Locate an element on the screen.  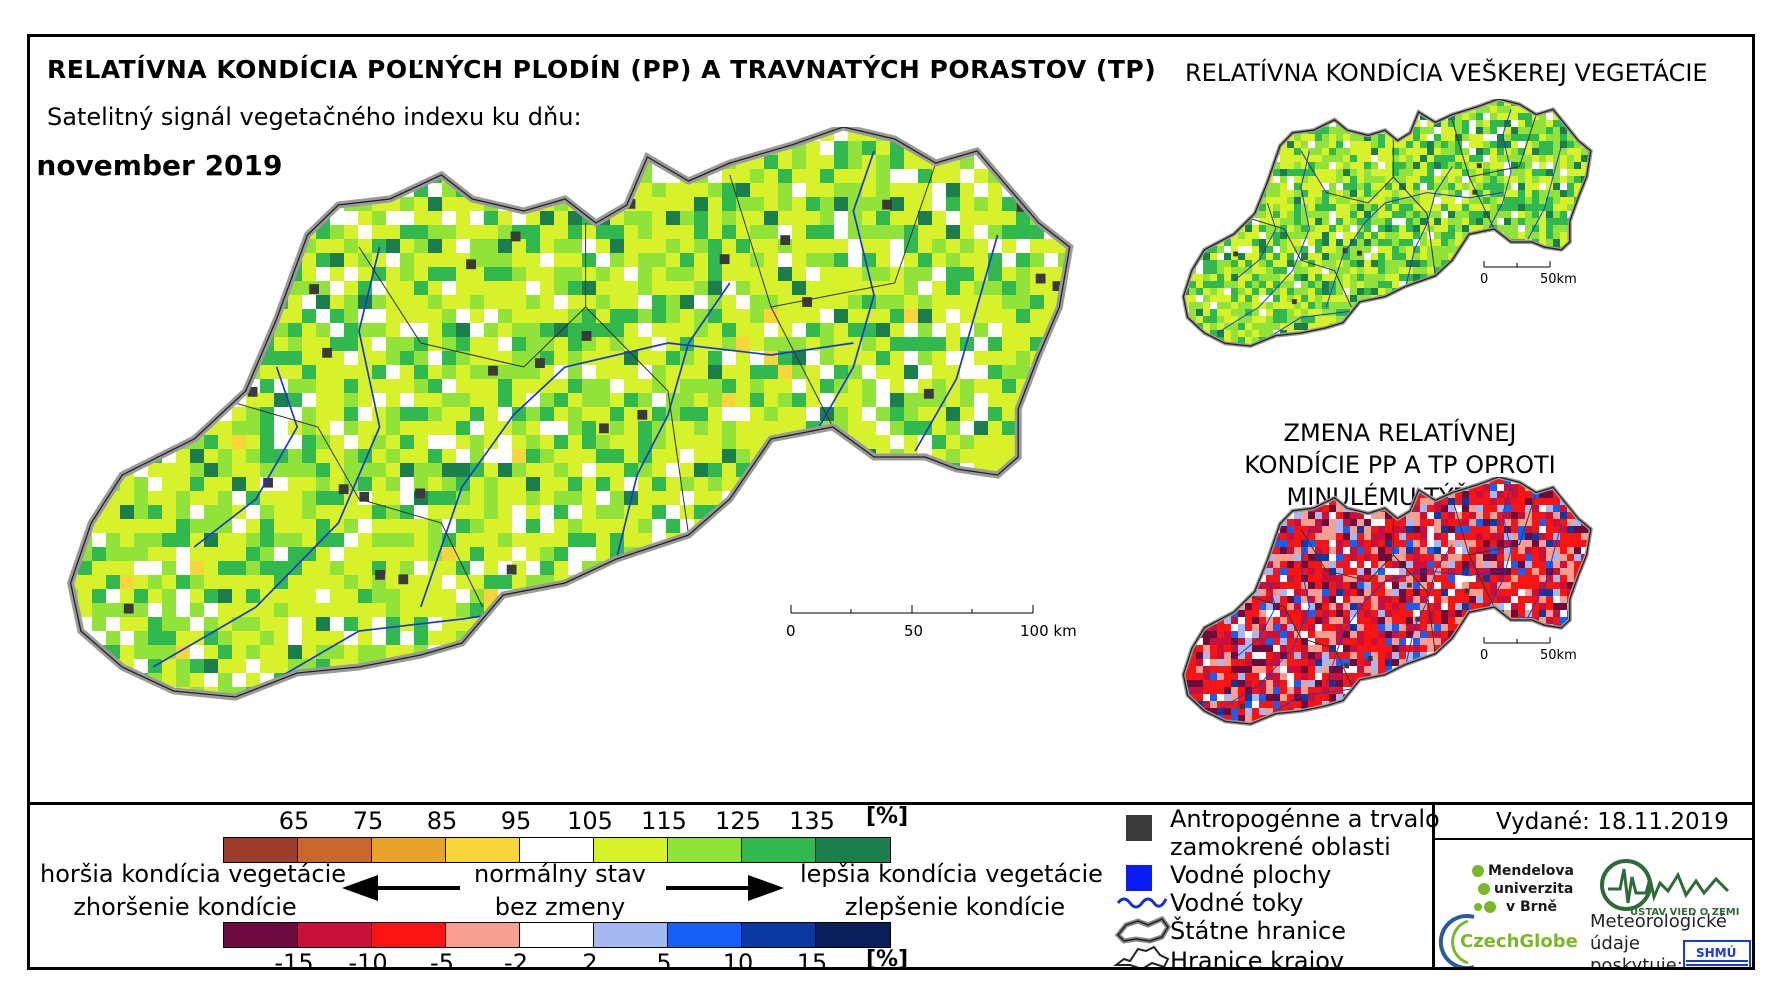
legend-divider is located at coordinates (891, 803).